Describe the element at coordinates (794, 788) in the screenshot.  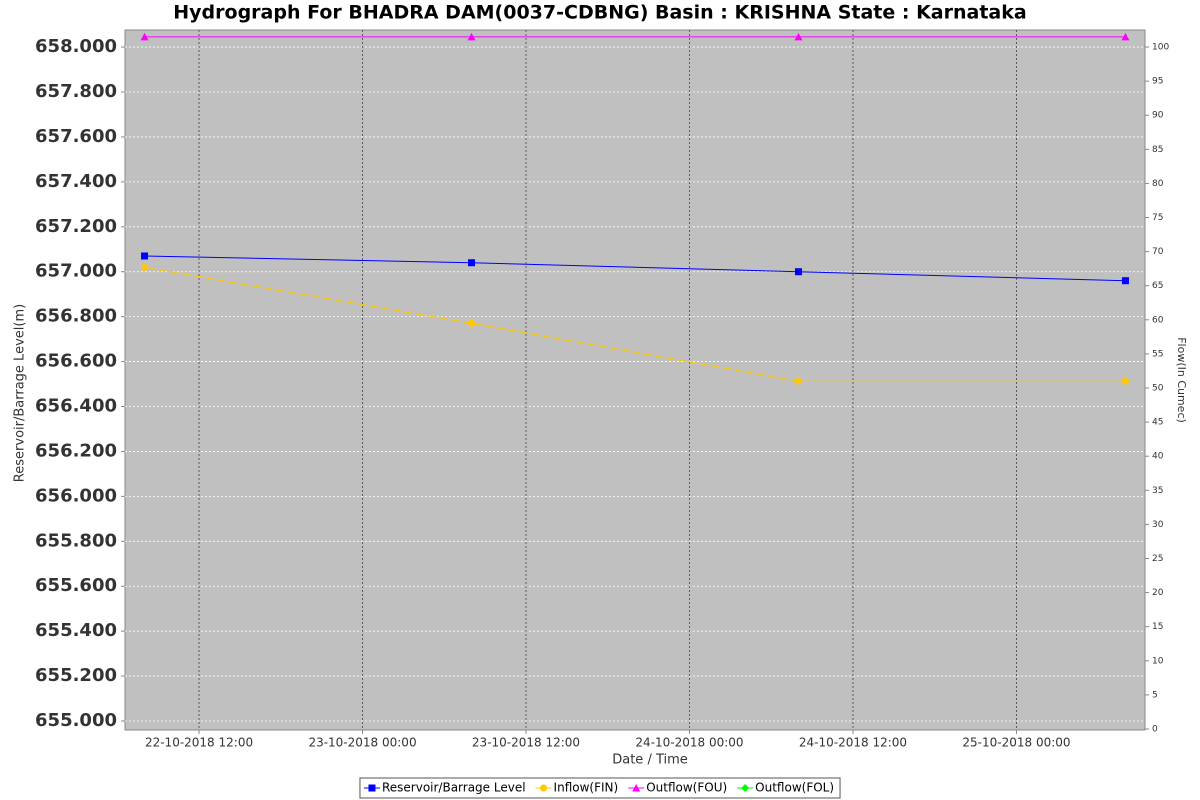
I see `legend-label: Outflow(FOL)` at that location.